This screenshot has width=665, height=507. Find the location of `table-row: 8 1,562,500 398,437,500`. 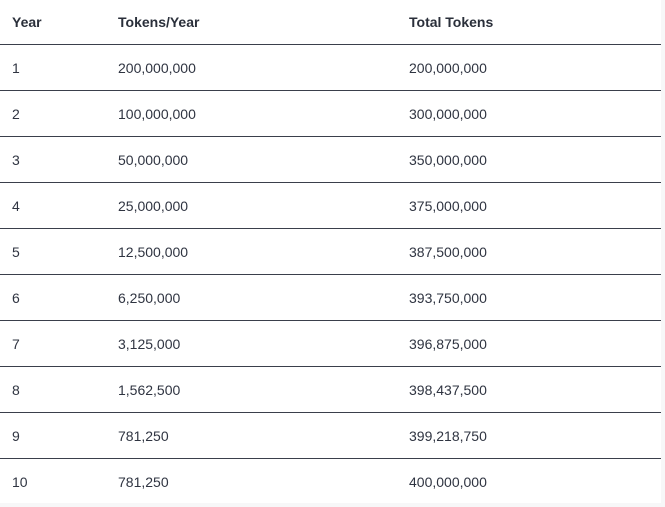

table-row: 8 1,562,500 398,437,500 is located at coordinates (330, 389).